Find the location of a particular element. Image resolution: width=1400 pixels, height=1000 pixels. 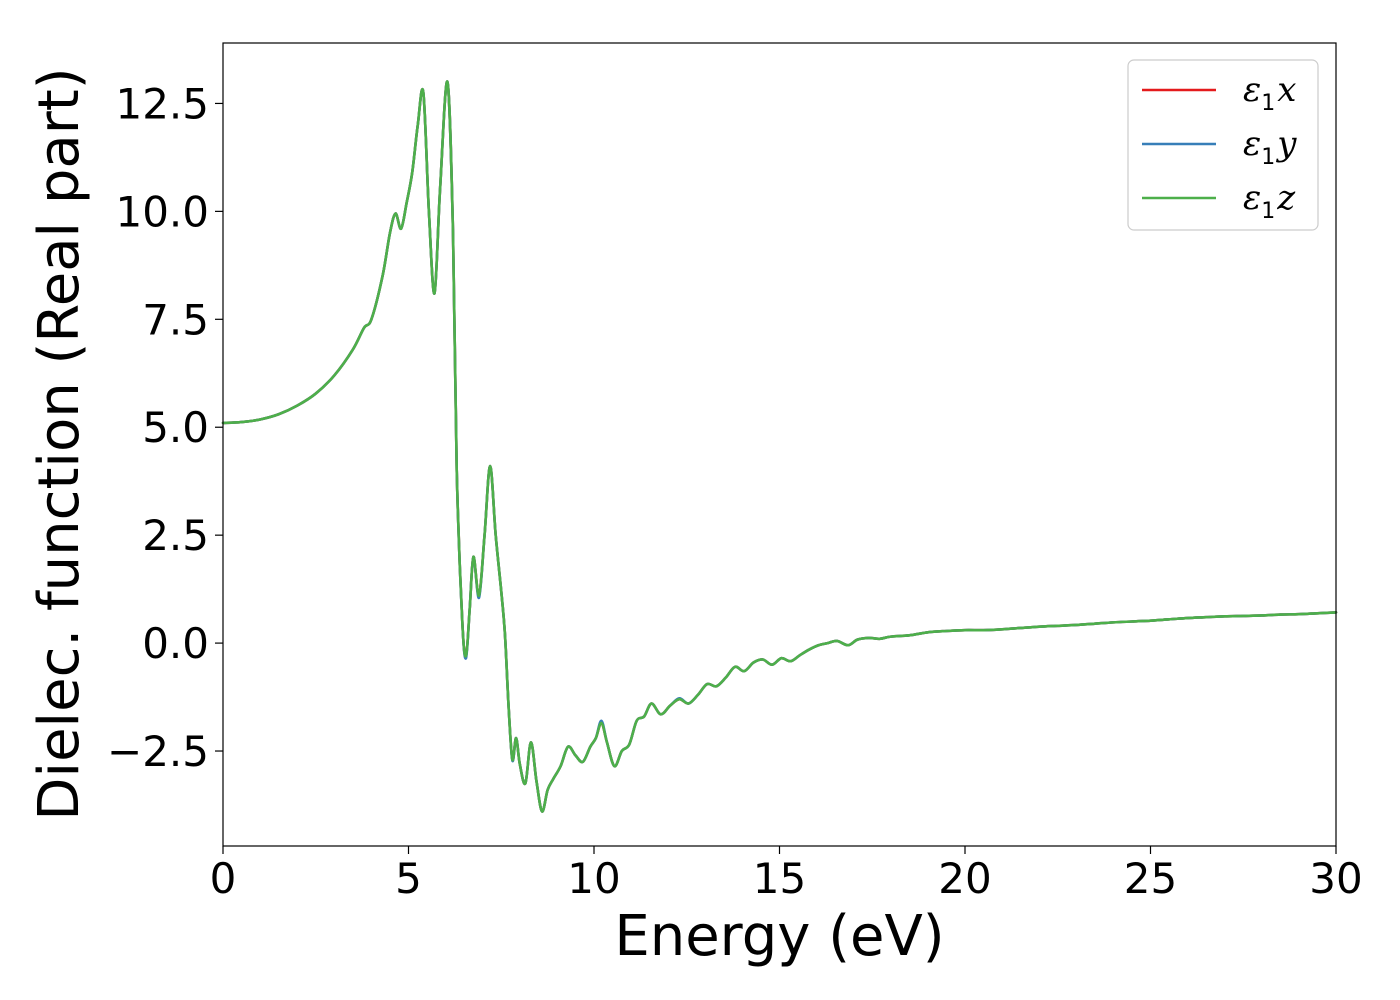

x-tick-label: 25 is located at coordinates (1150, 878).